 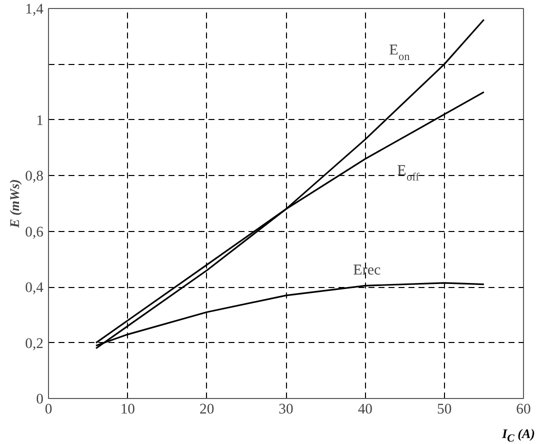 What do you see at coordinates (34, 176) in the screenshot?
I see `y-tick-label: 0,8` at bounding box center [34, 176].